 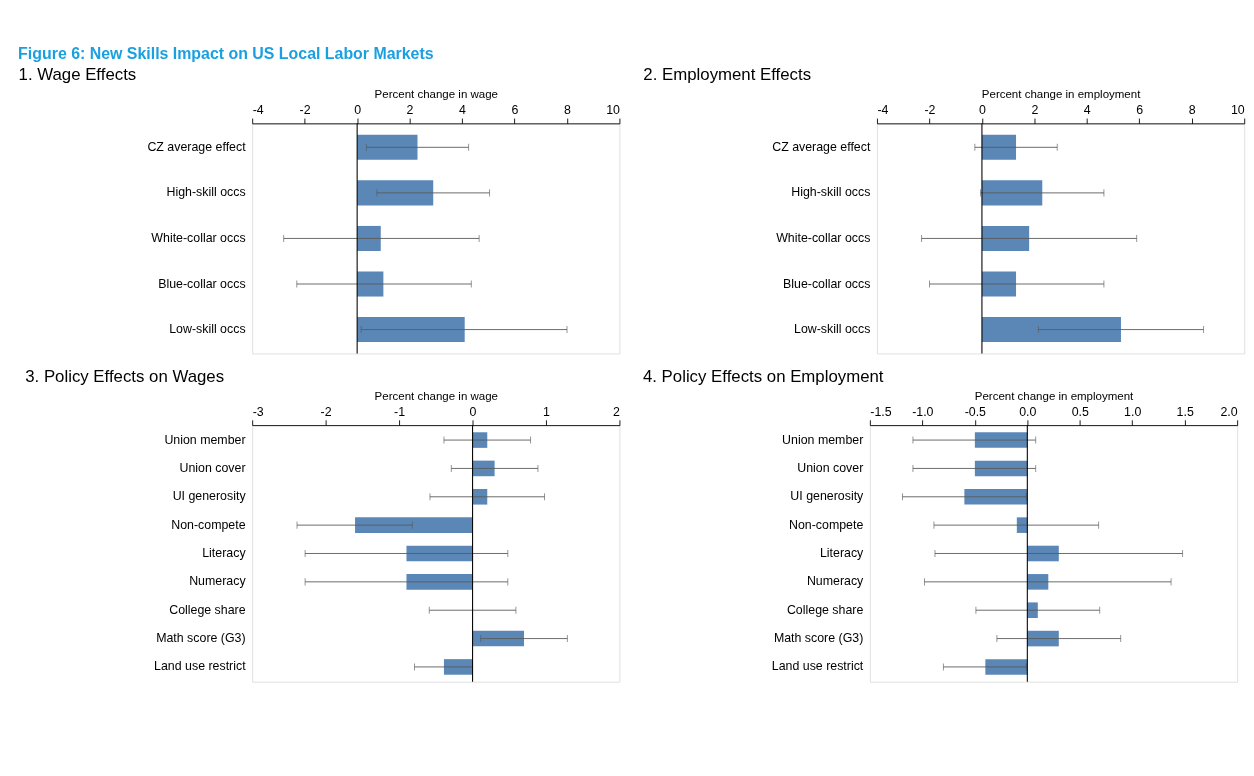 What do you see at coordinates (400, 411) in the screenshot?
I see `x-tick-label: -1` at bounding box center [400, 411].